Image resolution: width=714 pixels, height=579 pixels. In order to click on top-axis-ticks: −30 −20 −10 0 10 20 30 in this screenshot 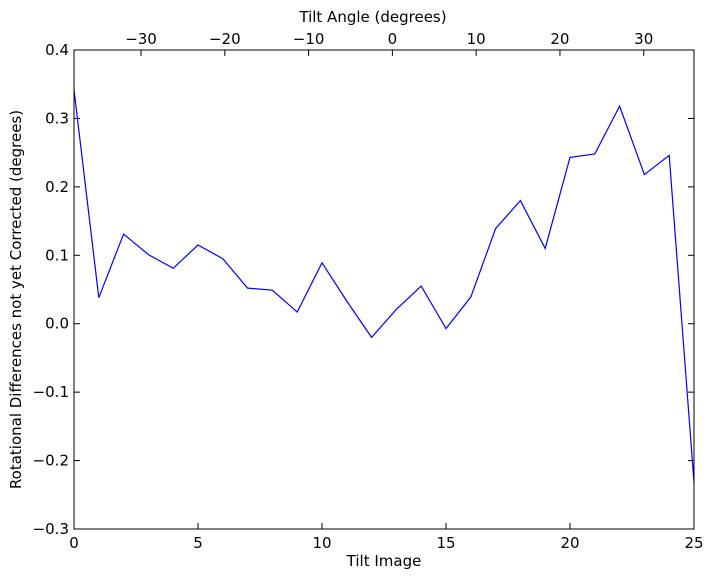, I will do `click(389, 43)`.